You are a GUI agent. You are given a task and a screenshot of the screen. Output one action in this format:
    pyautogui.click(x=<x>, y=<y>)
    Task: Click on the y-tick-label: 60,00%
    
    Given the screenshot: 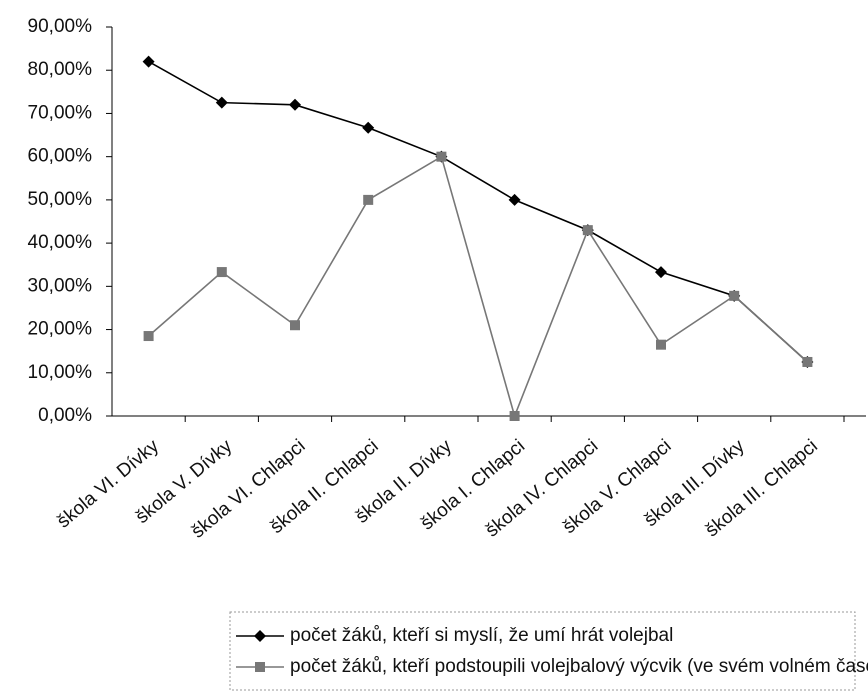 What is the action you would take?
    pyautogui.click(x=60, y=156)
    